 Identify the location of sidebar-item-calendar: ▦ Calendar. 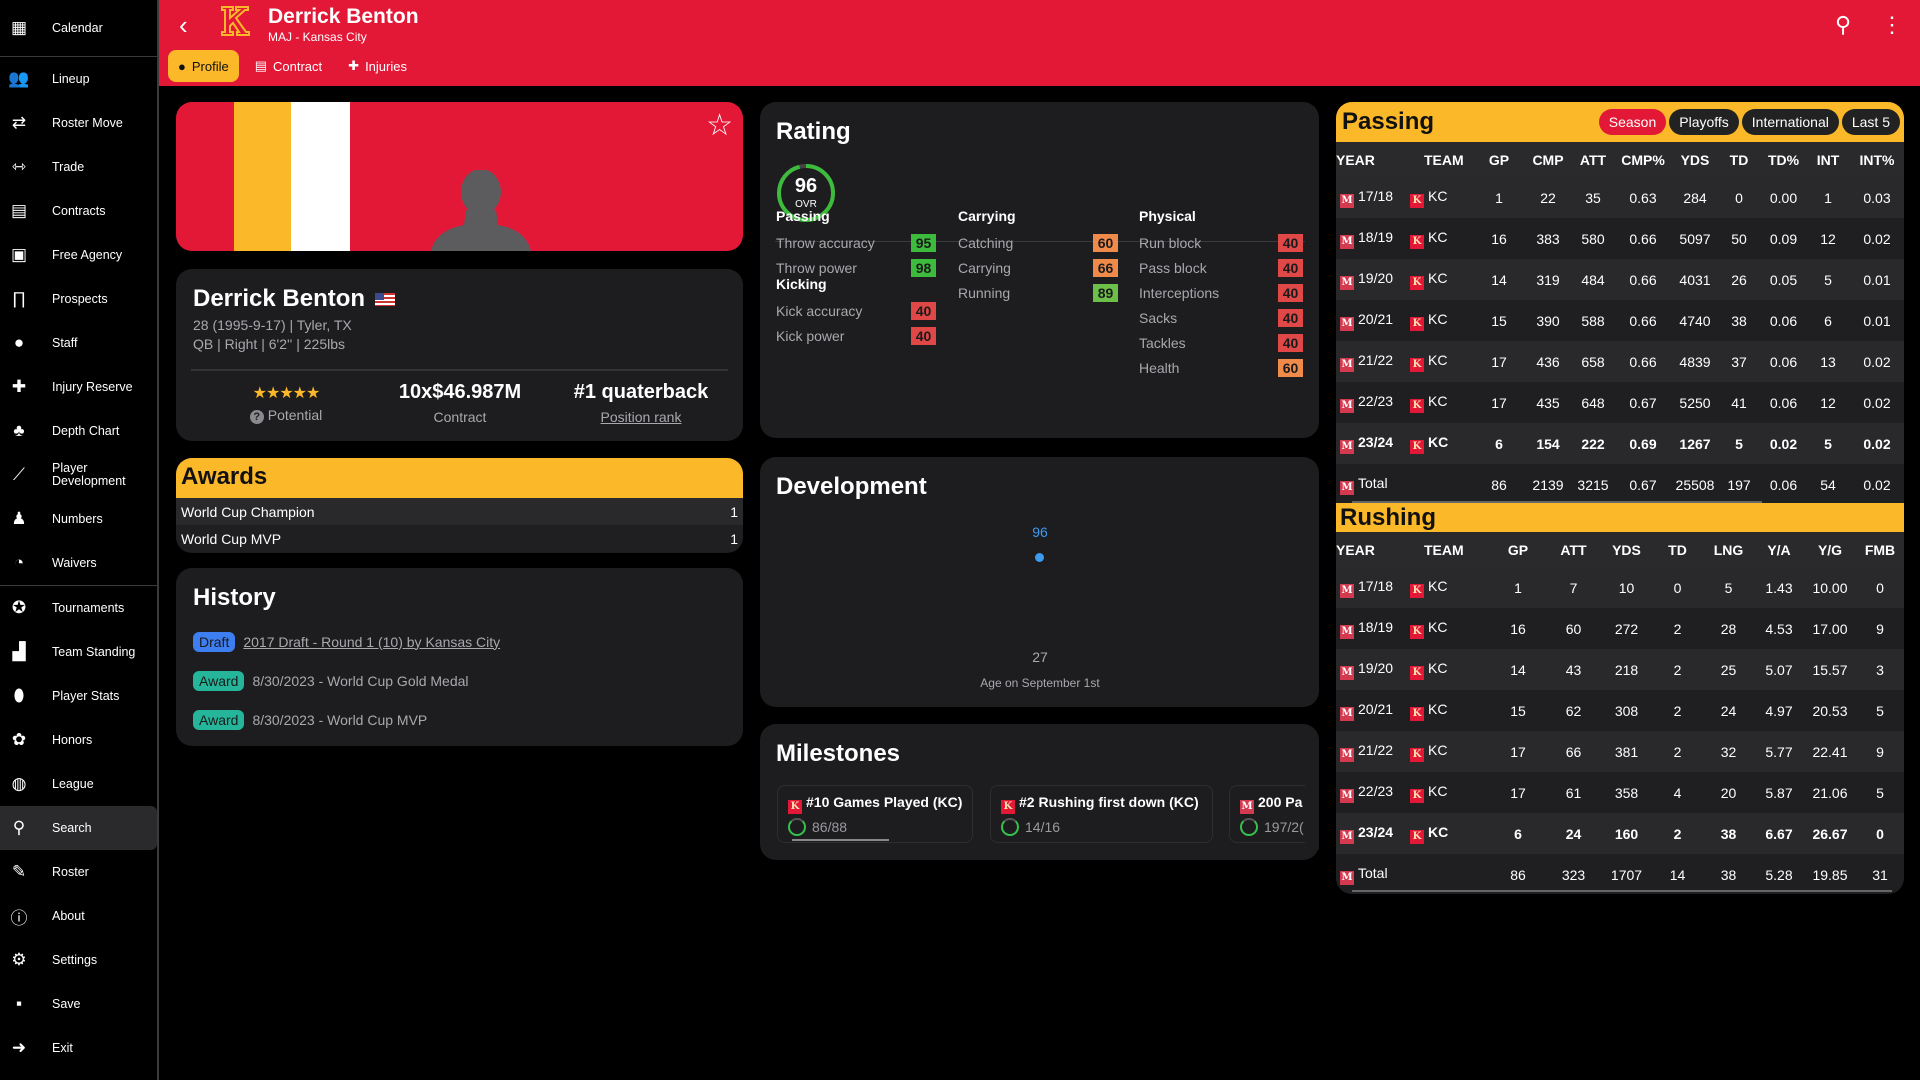
(78, 28).